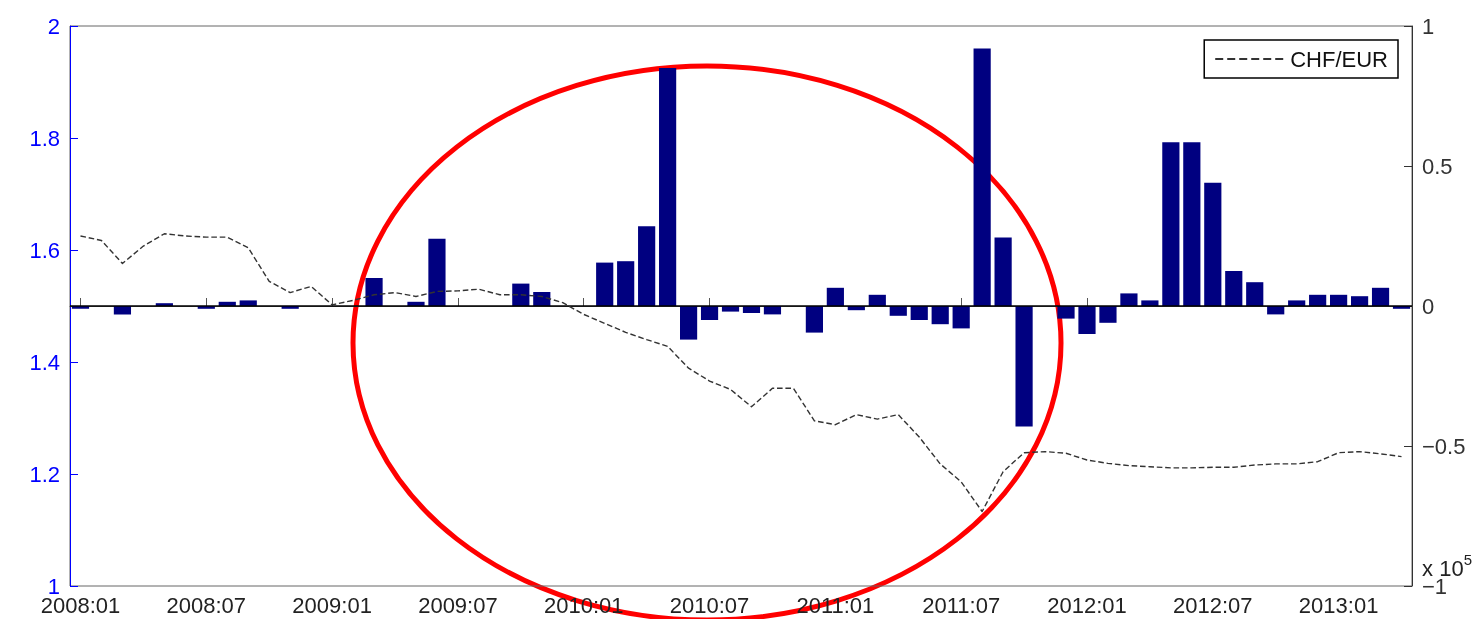  What do you see at coordinates (1428, 26) in the screenshot?
I see `y2-tick-label: 1` at bounding box center [1428, 26].